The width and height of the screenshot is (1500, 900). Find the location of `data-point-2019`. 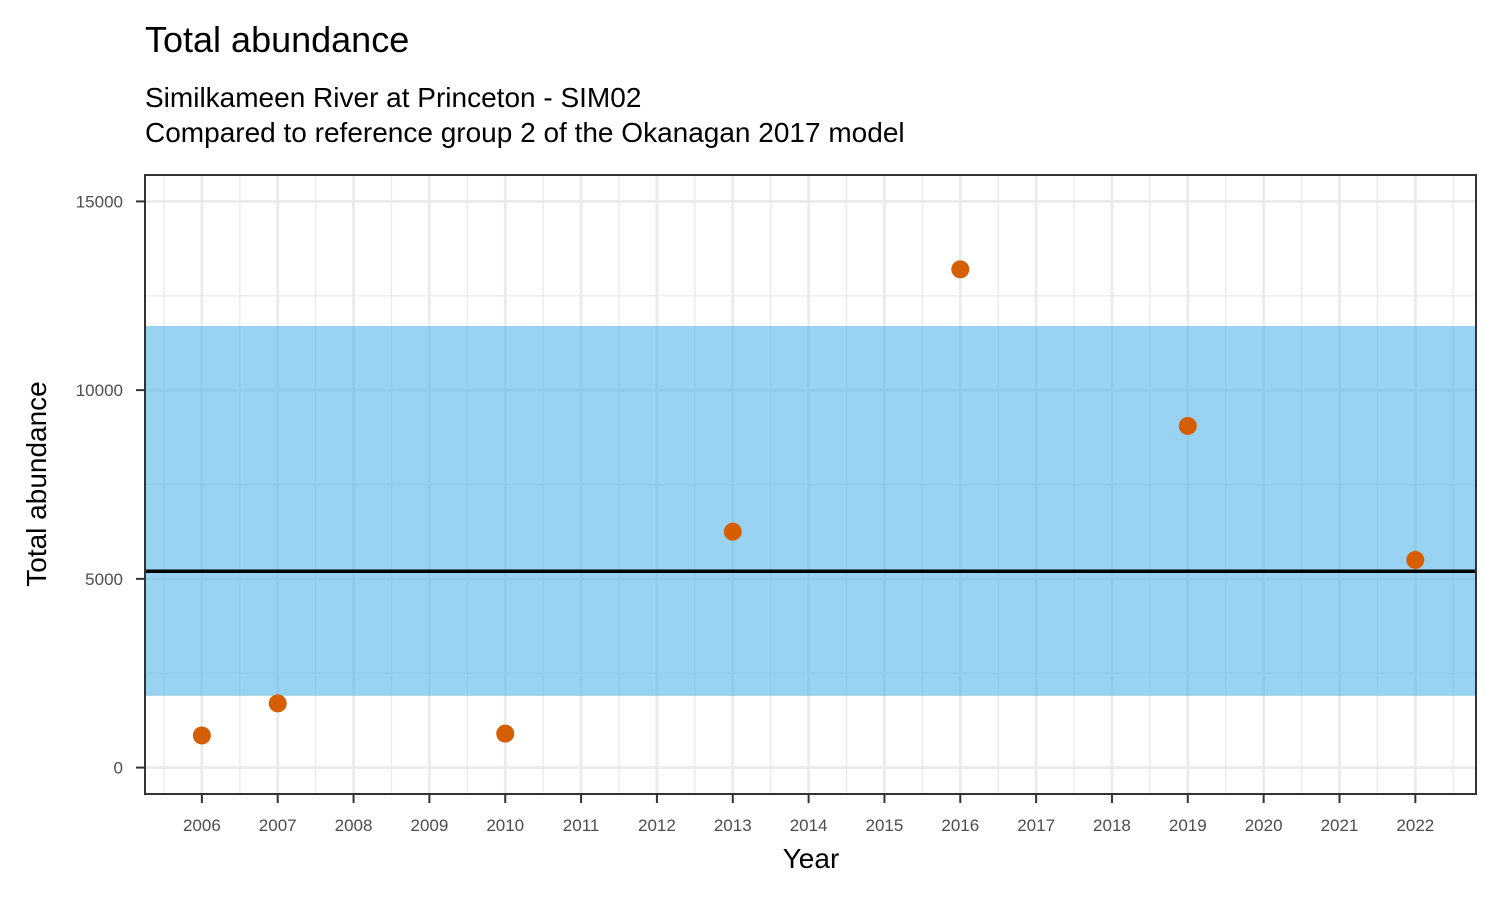

data-point-2019 is located at coordinates (1187, 425).